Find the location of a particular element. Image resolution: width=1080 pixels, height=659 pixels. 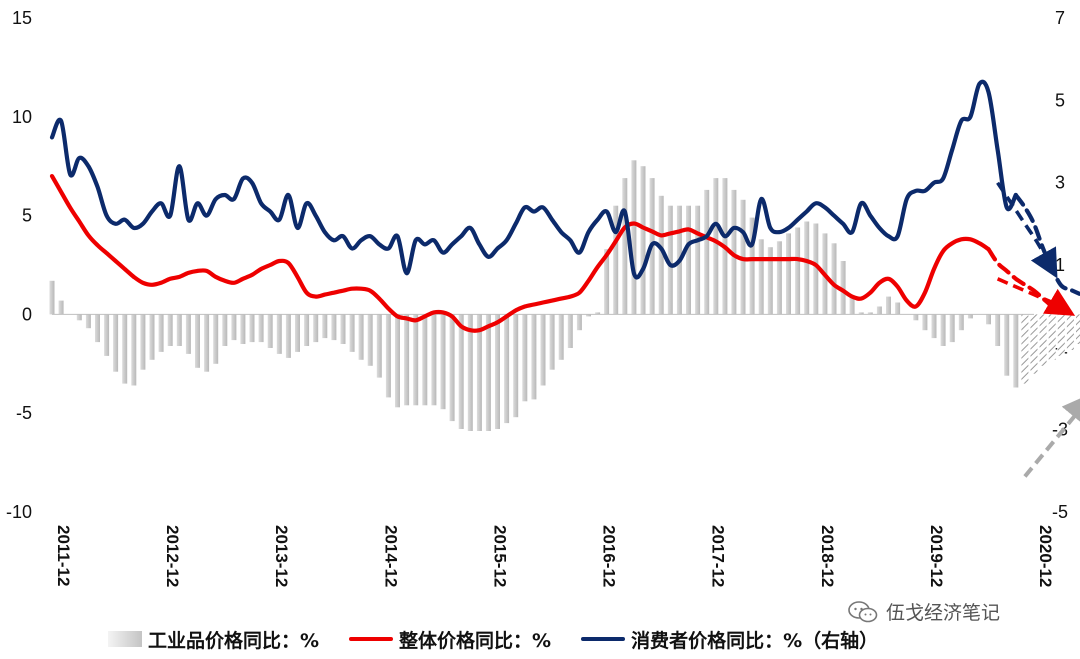

x-tick-label: 2020-12 is located at coordinates (1045, 556).